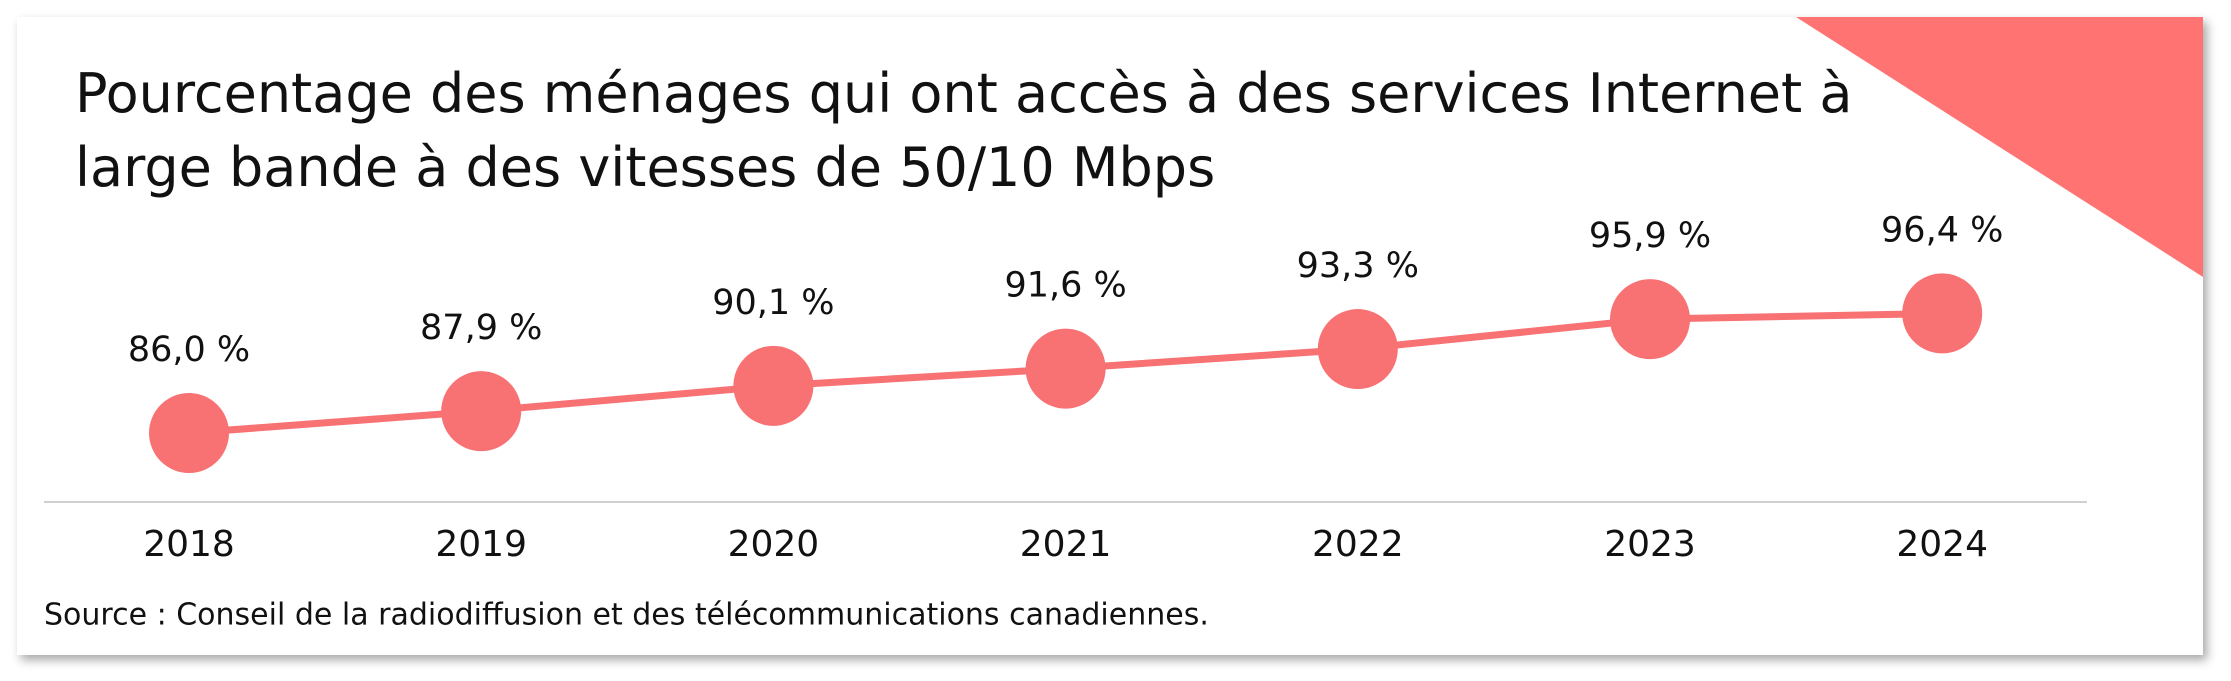  What do you see at coordinates (1999, 147) in the screenshot?
I see `corner-decoration` at bounding box center [1999, 147].